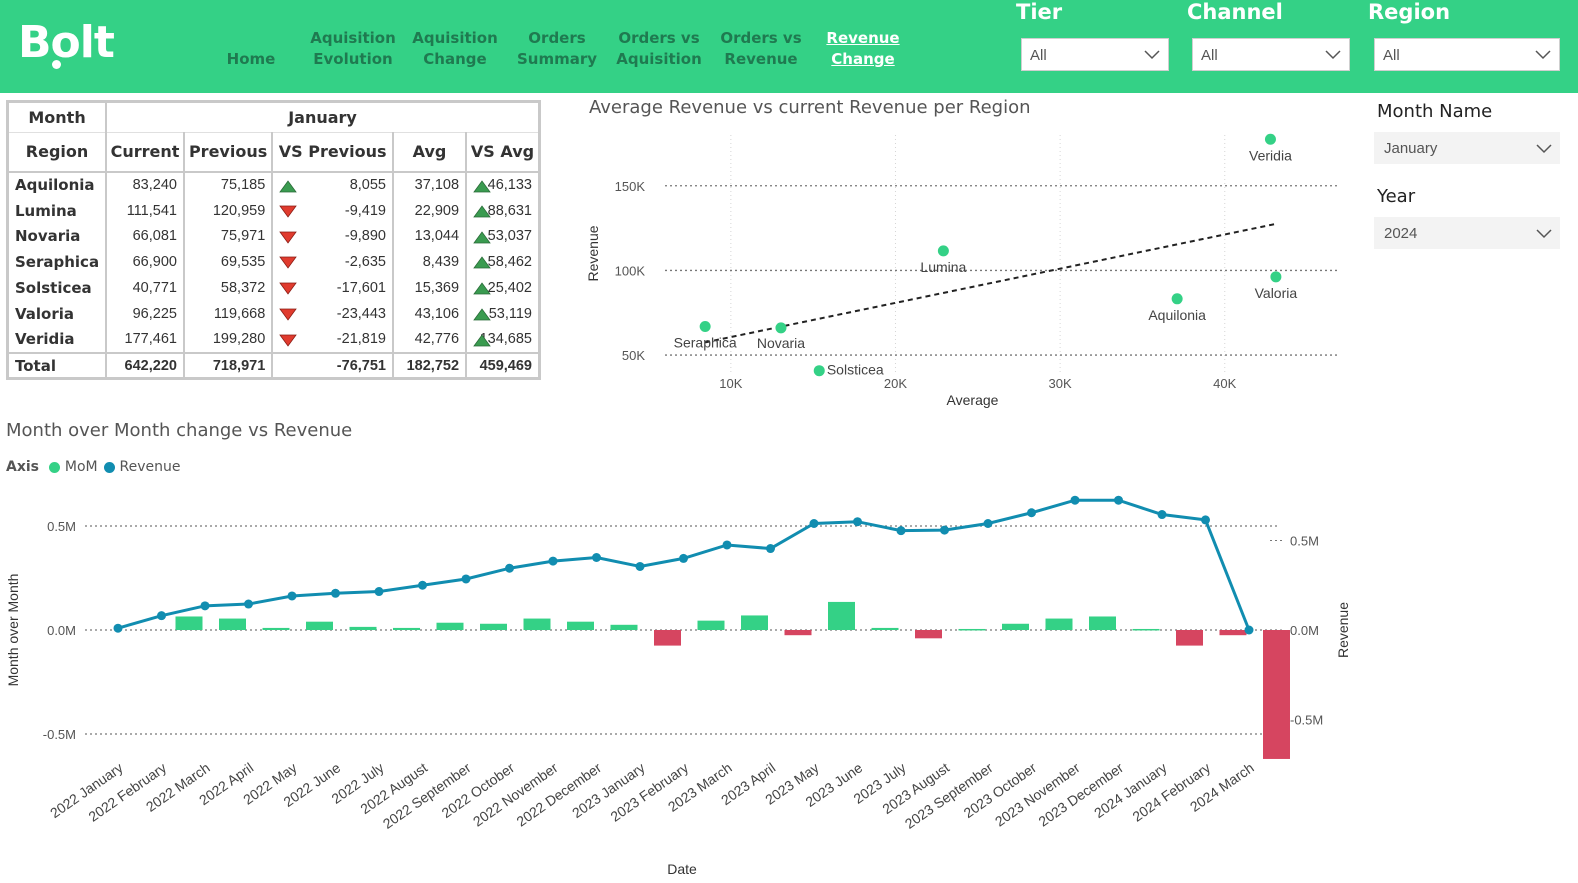  What do you see at coordinates (361, 313) in the screenshot?
I see `vs-previous-value: -23,443` at bounding box center [361, 313].